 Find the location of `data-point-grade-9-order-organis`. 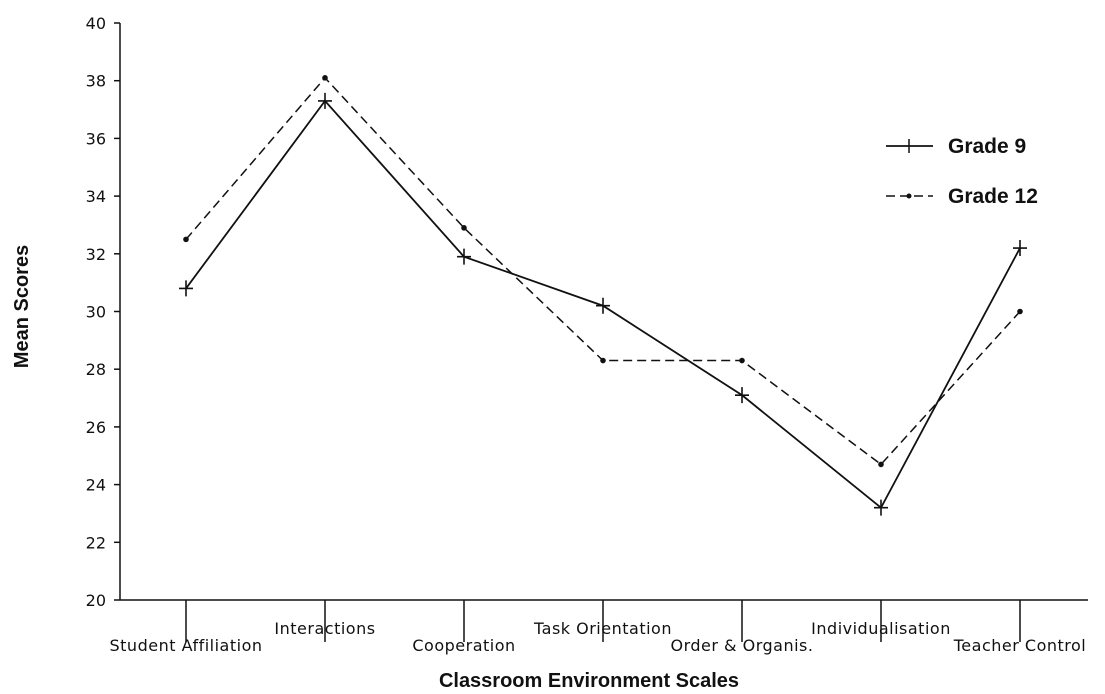

data-point-grade-9-order-organis is located at coordinates (742, 395).